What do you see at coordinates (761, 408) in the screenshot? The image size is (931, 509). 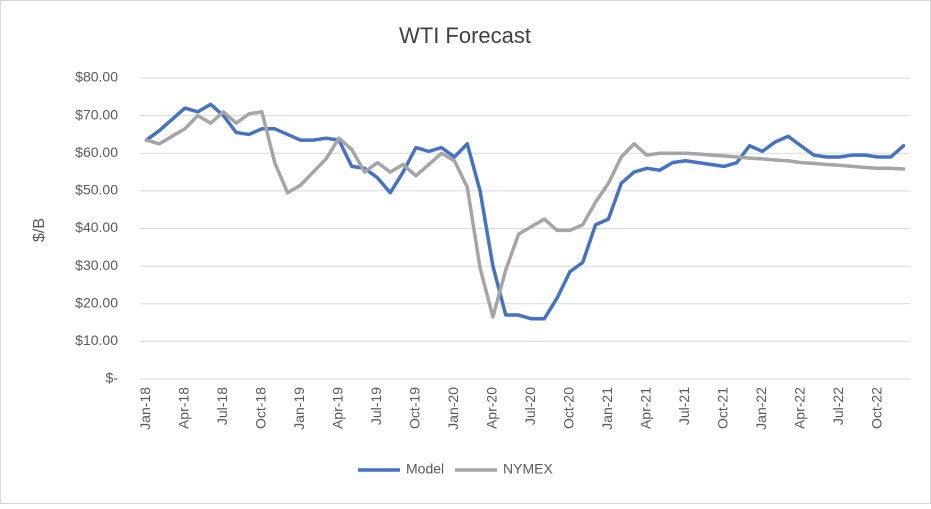 I see `x-tick-label: Jan-22` at bounding box center [761, 408].